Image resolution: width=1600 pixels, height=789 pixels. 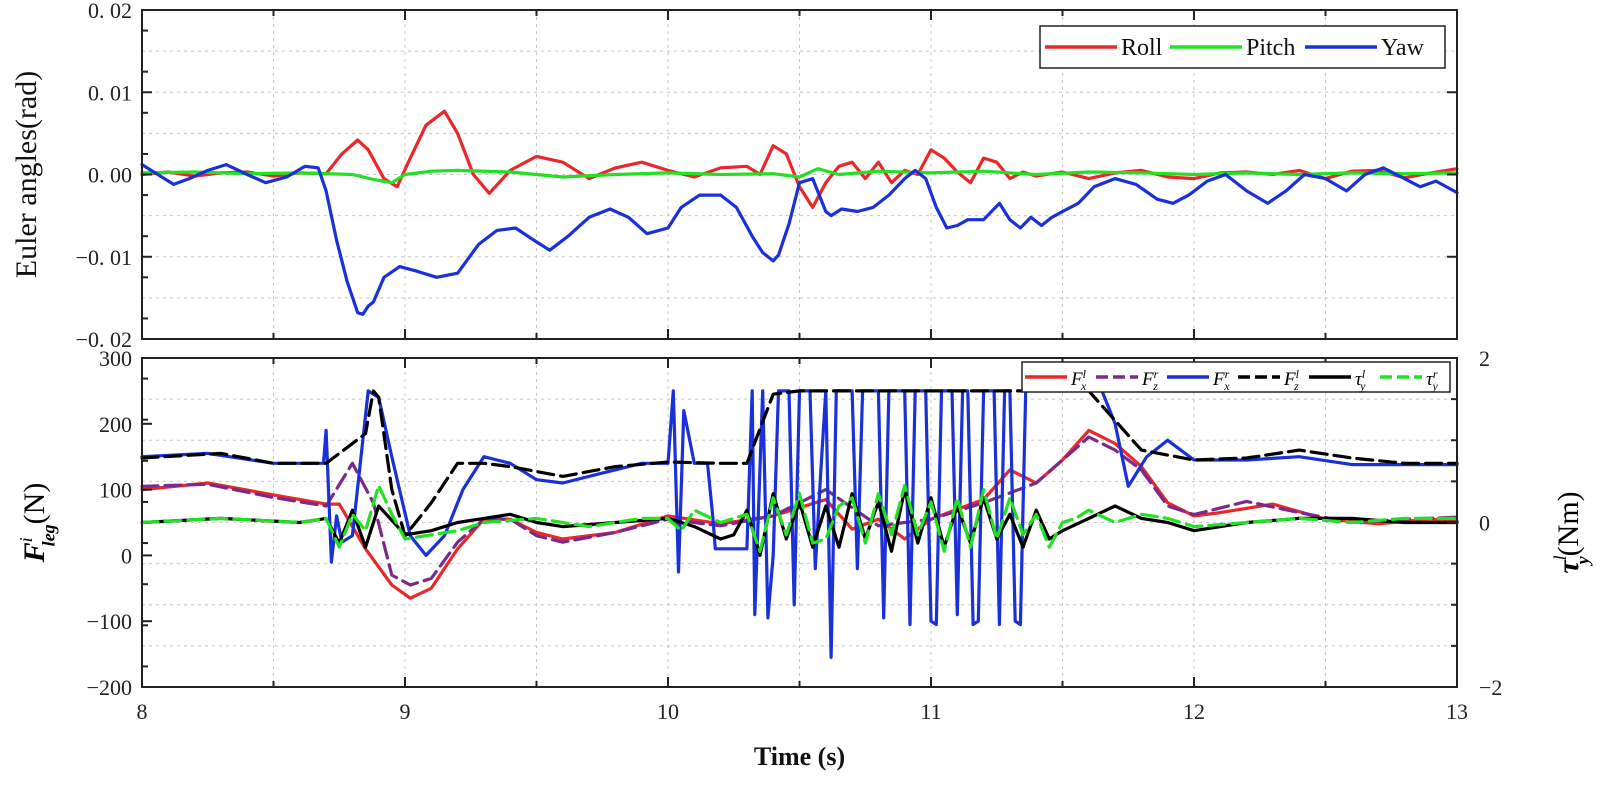 What do you see at coordinates (1142, 48) in the screenshot?
I see `legend-label: Roll` at bounding box center [1142, 48].